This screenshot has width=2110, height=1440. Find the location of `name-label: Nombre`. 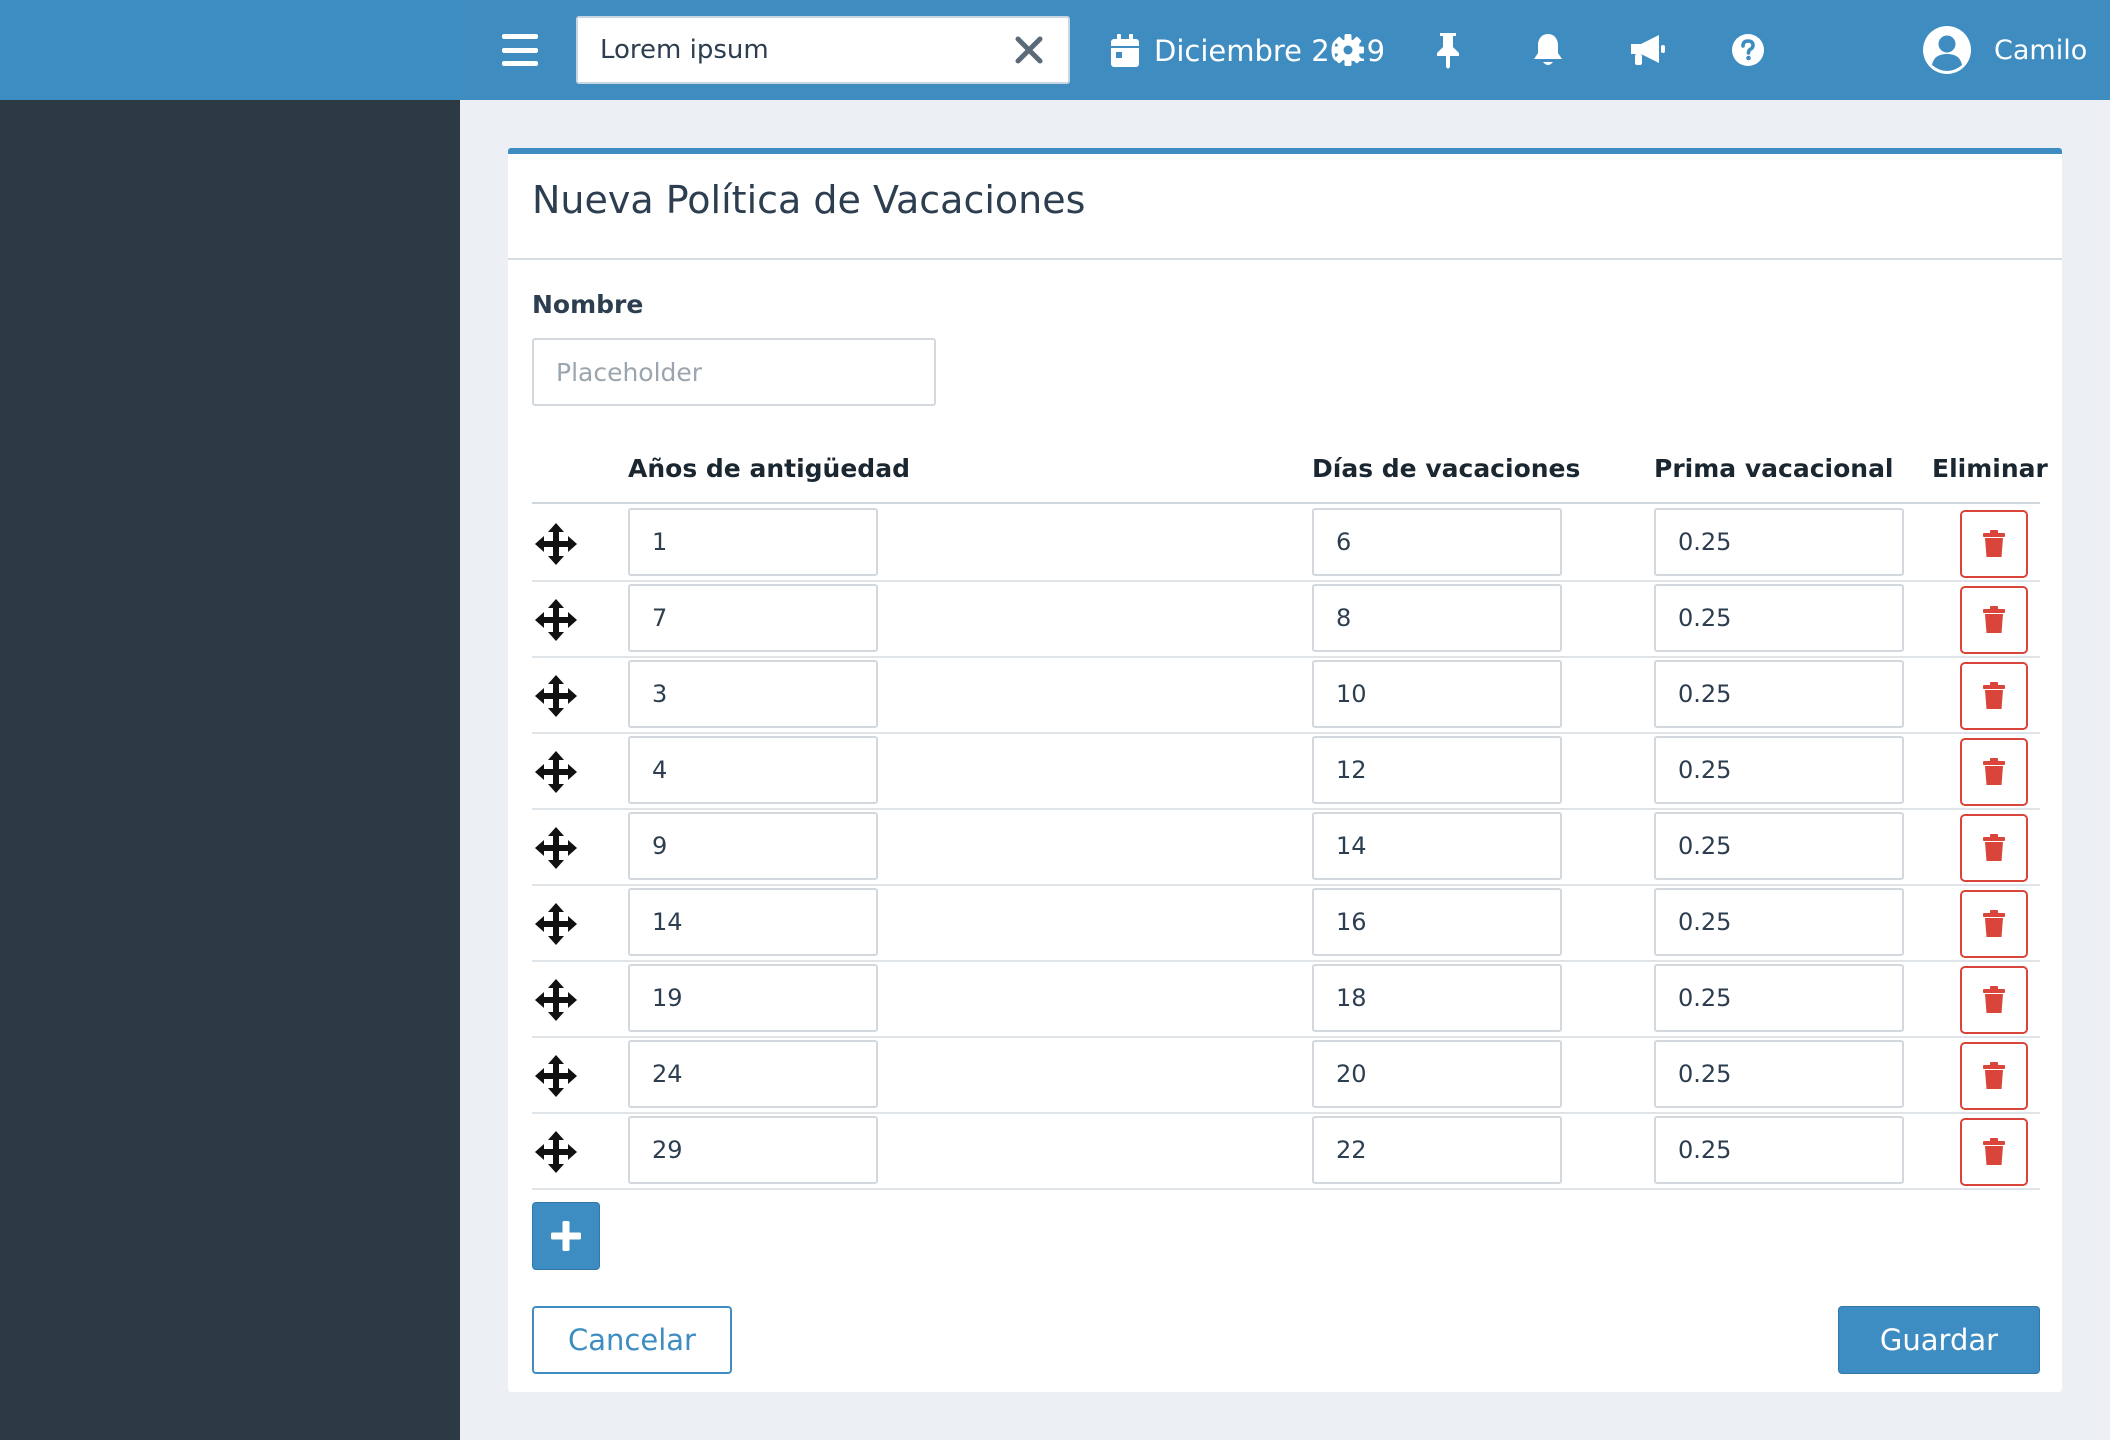

name-label: Nombre is located at coordinates (588, 304).